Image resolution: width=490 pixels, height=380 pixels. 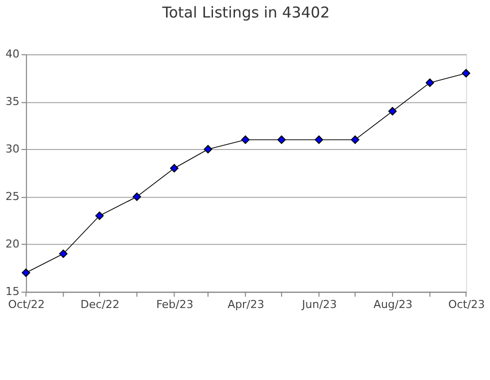 I want to click on y-tick-label: 30, so click(x=12, y=149).